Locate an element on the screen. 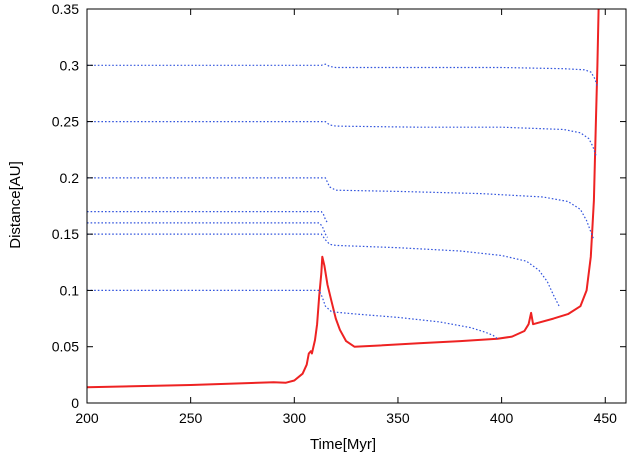 This screenshot has width=627, height=460. x-tick-label-5: 450 is located at coordinates (606, 418).